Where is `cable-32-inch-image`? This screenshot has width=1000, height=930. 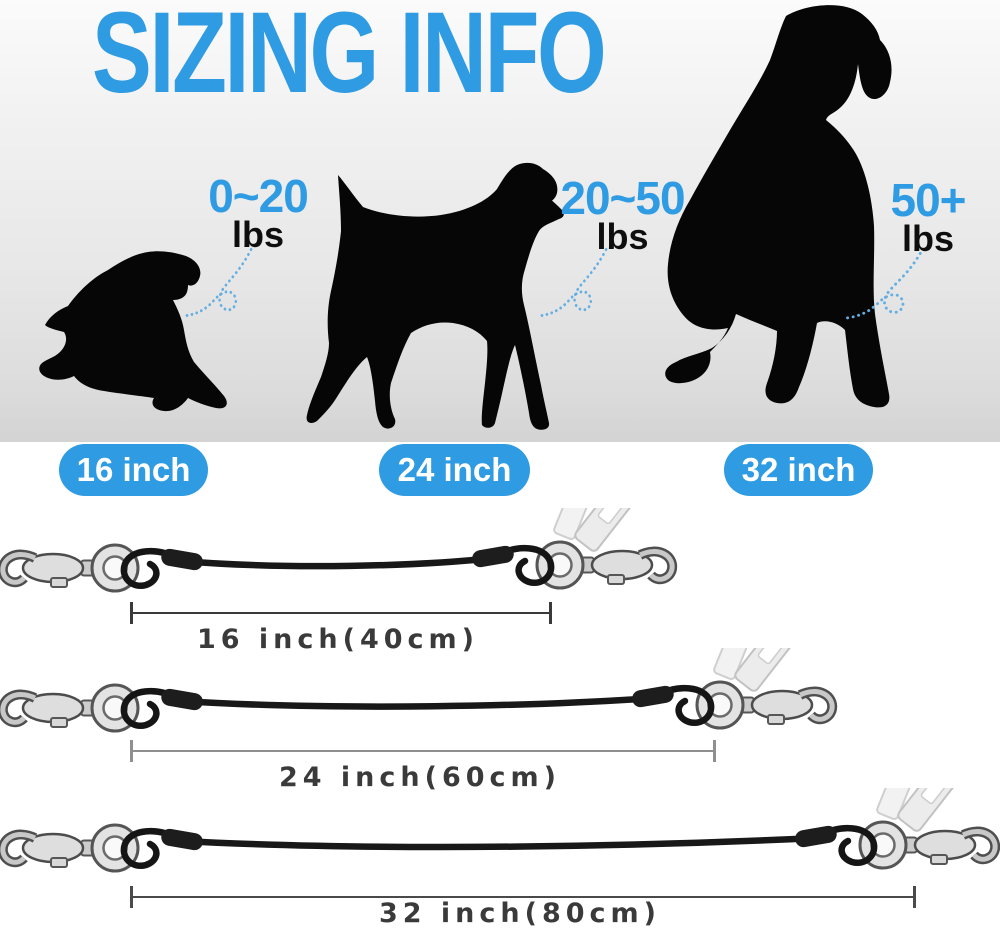
cable-32-inch-image is located at coordinates (500, 848).